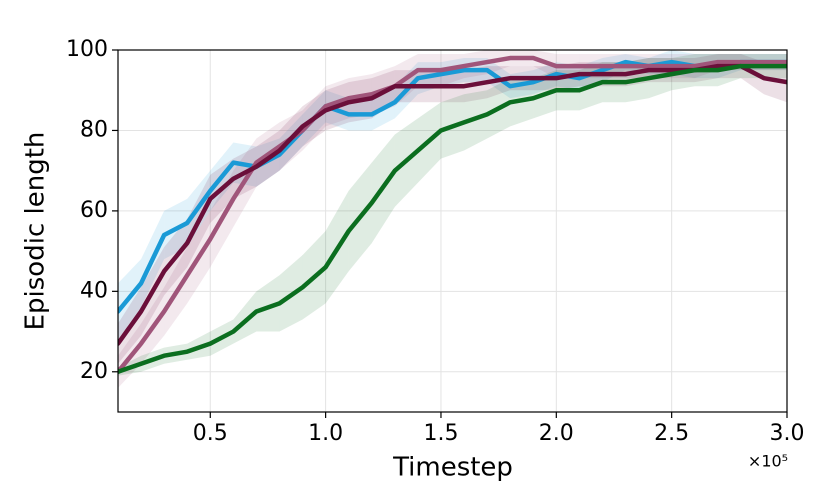 The image size is (830, 498). What do you see at coordinates (36, 231) in the screenshot?
I see `y-axis-label: Episodic length` at bounding box center [36, 231].